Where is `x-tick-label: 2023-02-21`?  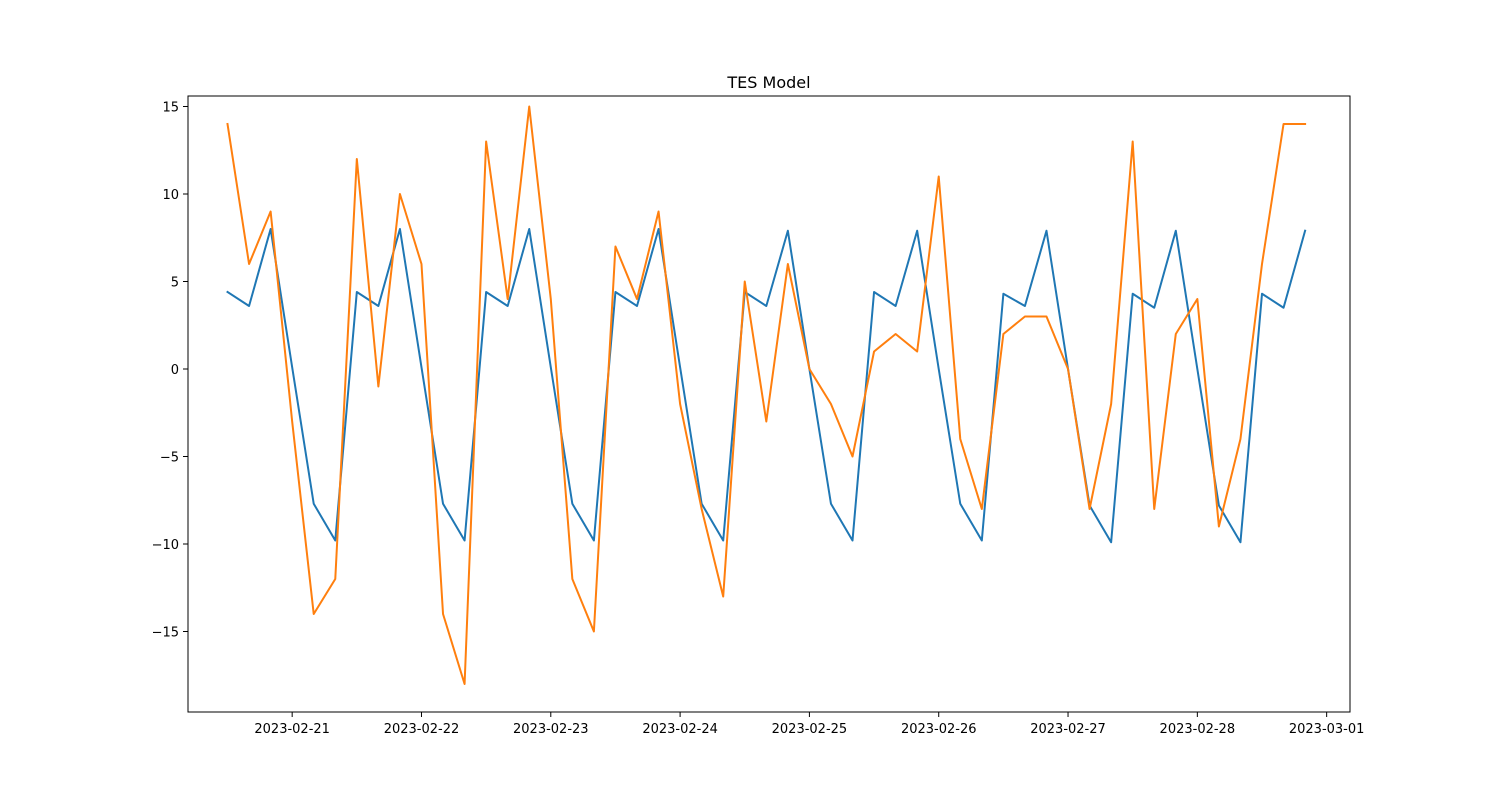 x-tick-label: 2023-02-21 is located at coordinates (292, 729).